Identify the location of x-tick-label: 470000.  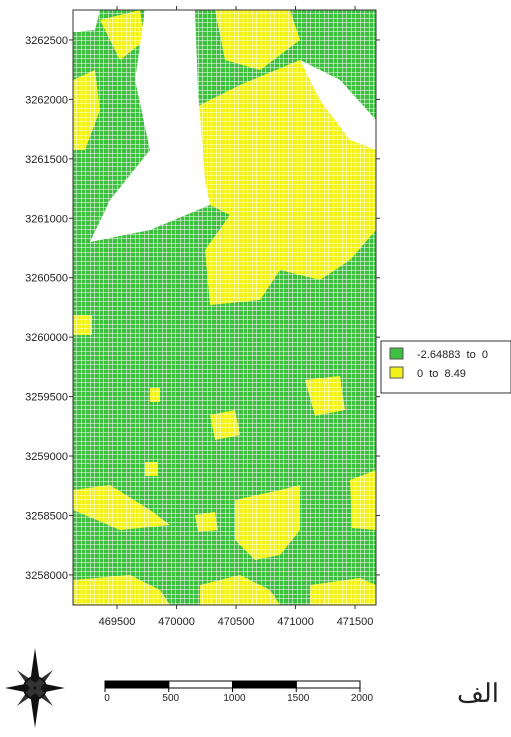
(176, 622).